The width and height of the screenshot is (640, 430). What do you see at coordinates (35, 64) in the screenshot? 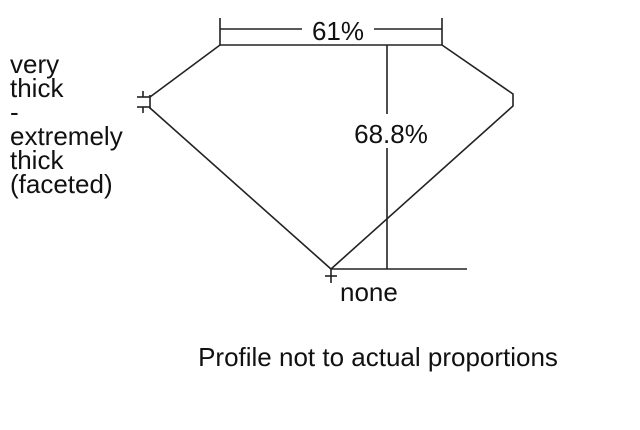
I see `girdle-label-line: very` at bounding box center [35, 64].